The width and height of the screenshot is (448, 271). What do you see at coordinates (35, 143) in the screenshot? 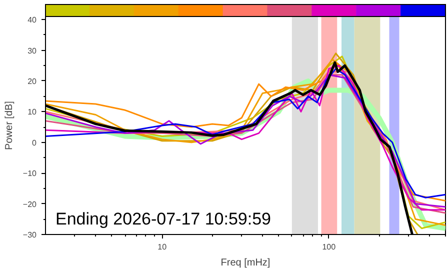
I see `y-tick-label: 0` at bounding box center [35, 143].